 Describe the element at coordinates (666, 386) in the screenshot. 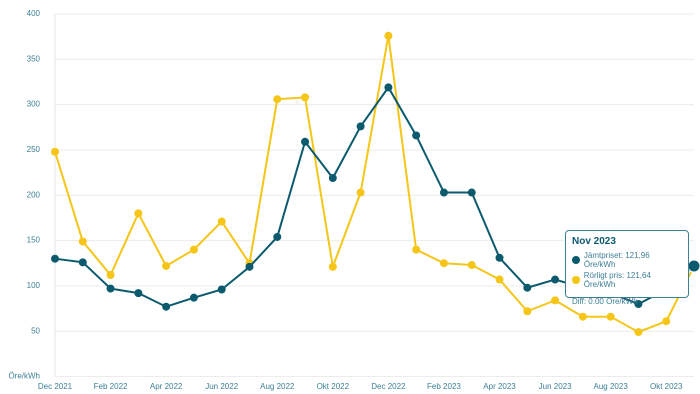

I see `x-tick-label: Okt 2023` at that location.